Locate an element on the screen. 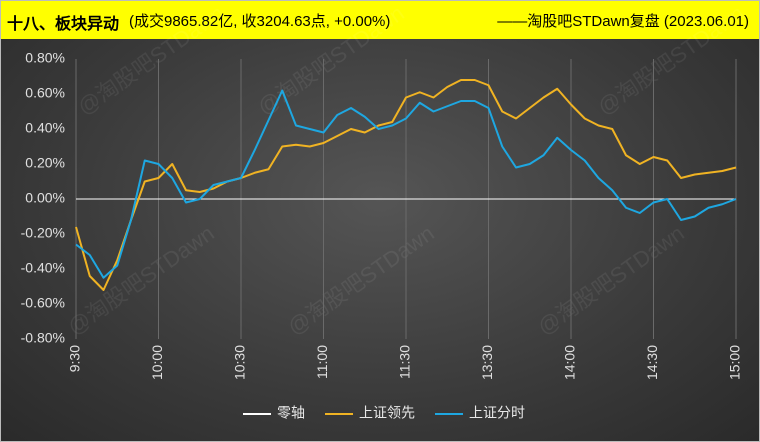  legend-label: 上证领先 is located at coordinates (387, 413).